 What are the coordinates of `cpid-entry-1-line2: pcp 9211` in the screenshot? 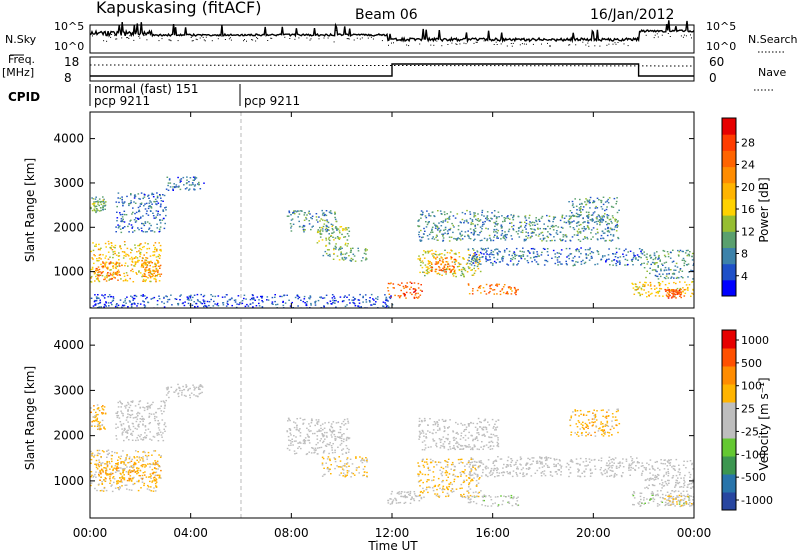 It's located at (122, 101).